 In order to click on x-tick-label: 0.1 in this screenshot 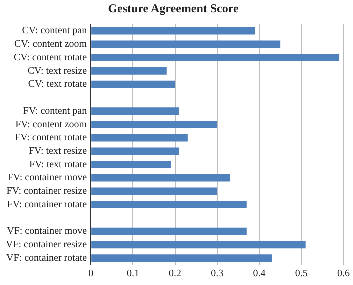, I will do `click(133, 274)`.